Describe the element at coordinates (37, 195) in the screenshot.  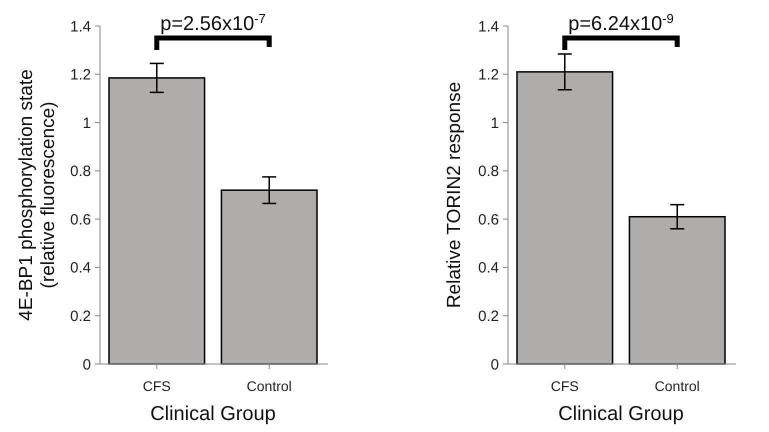
I see `y-axis-title: 4E-BP1 phosphorylation state (relative fluorescence)` at that location.